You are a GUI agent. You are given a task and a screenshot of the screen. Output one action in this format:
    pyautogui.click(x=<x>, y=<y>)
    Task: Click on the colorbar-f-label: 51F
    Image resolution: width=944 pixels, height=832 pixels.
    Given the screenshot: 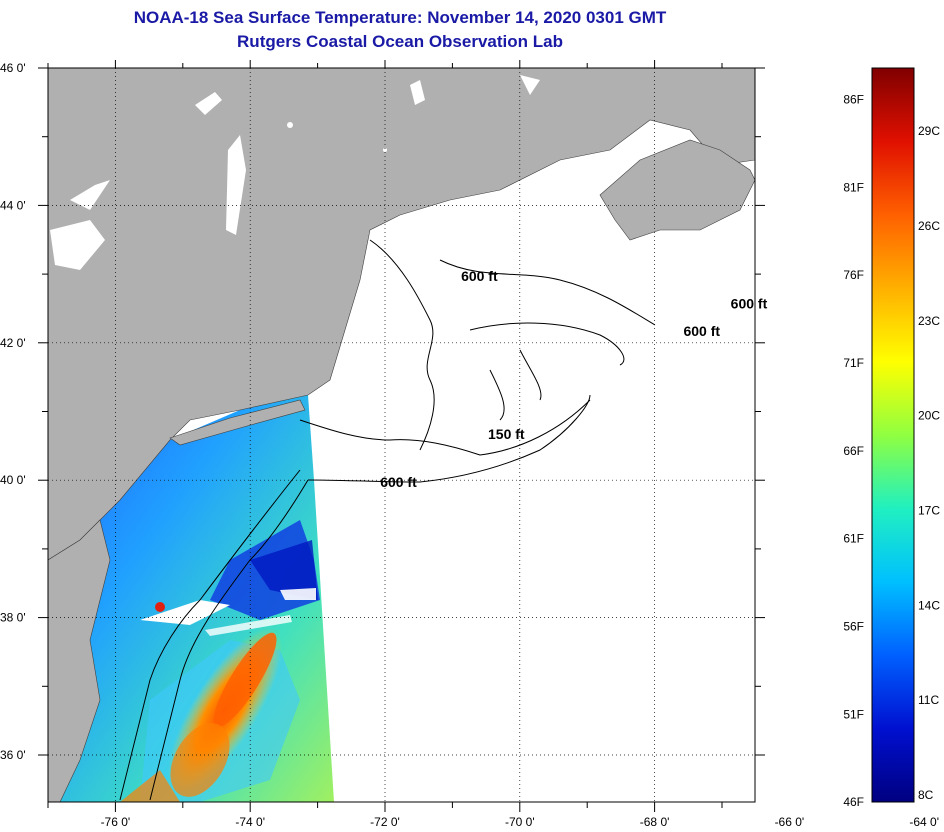 What is the action you would take?
    pyautogui.click(x=853, y=714)
    